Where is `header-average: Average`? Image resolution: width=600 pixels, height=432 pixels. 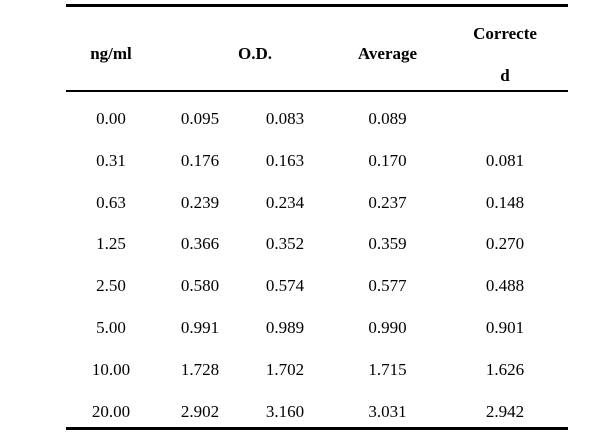
header-average: Average is located at coordinates (387, 53).